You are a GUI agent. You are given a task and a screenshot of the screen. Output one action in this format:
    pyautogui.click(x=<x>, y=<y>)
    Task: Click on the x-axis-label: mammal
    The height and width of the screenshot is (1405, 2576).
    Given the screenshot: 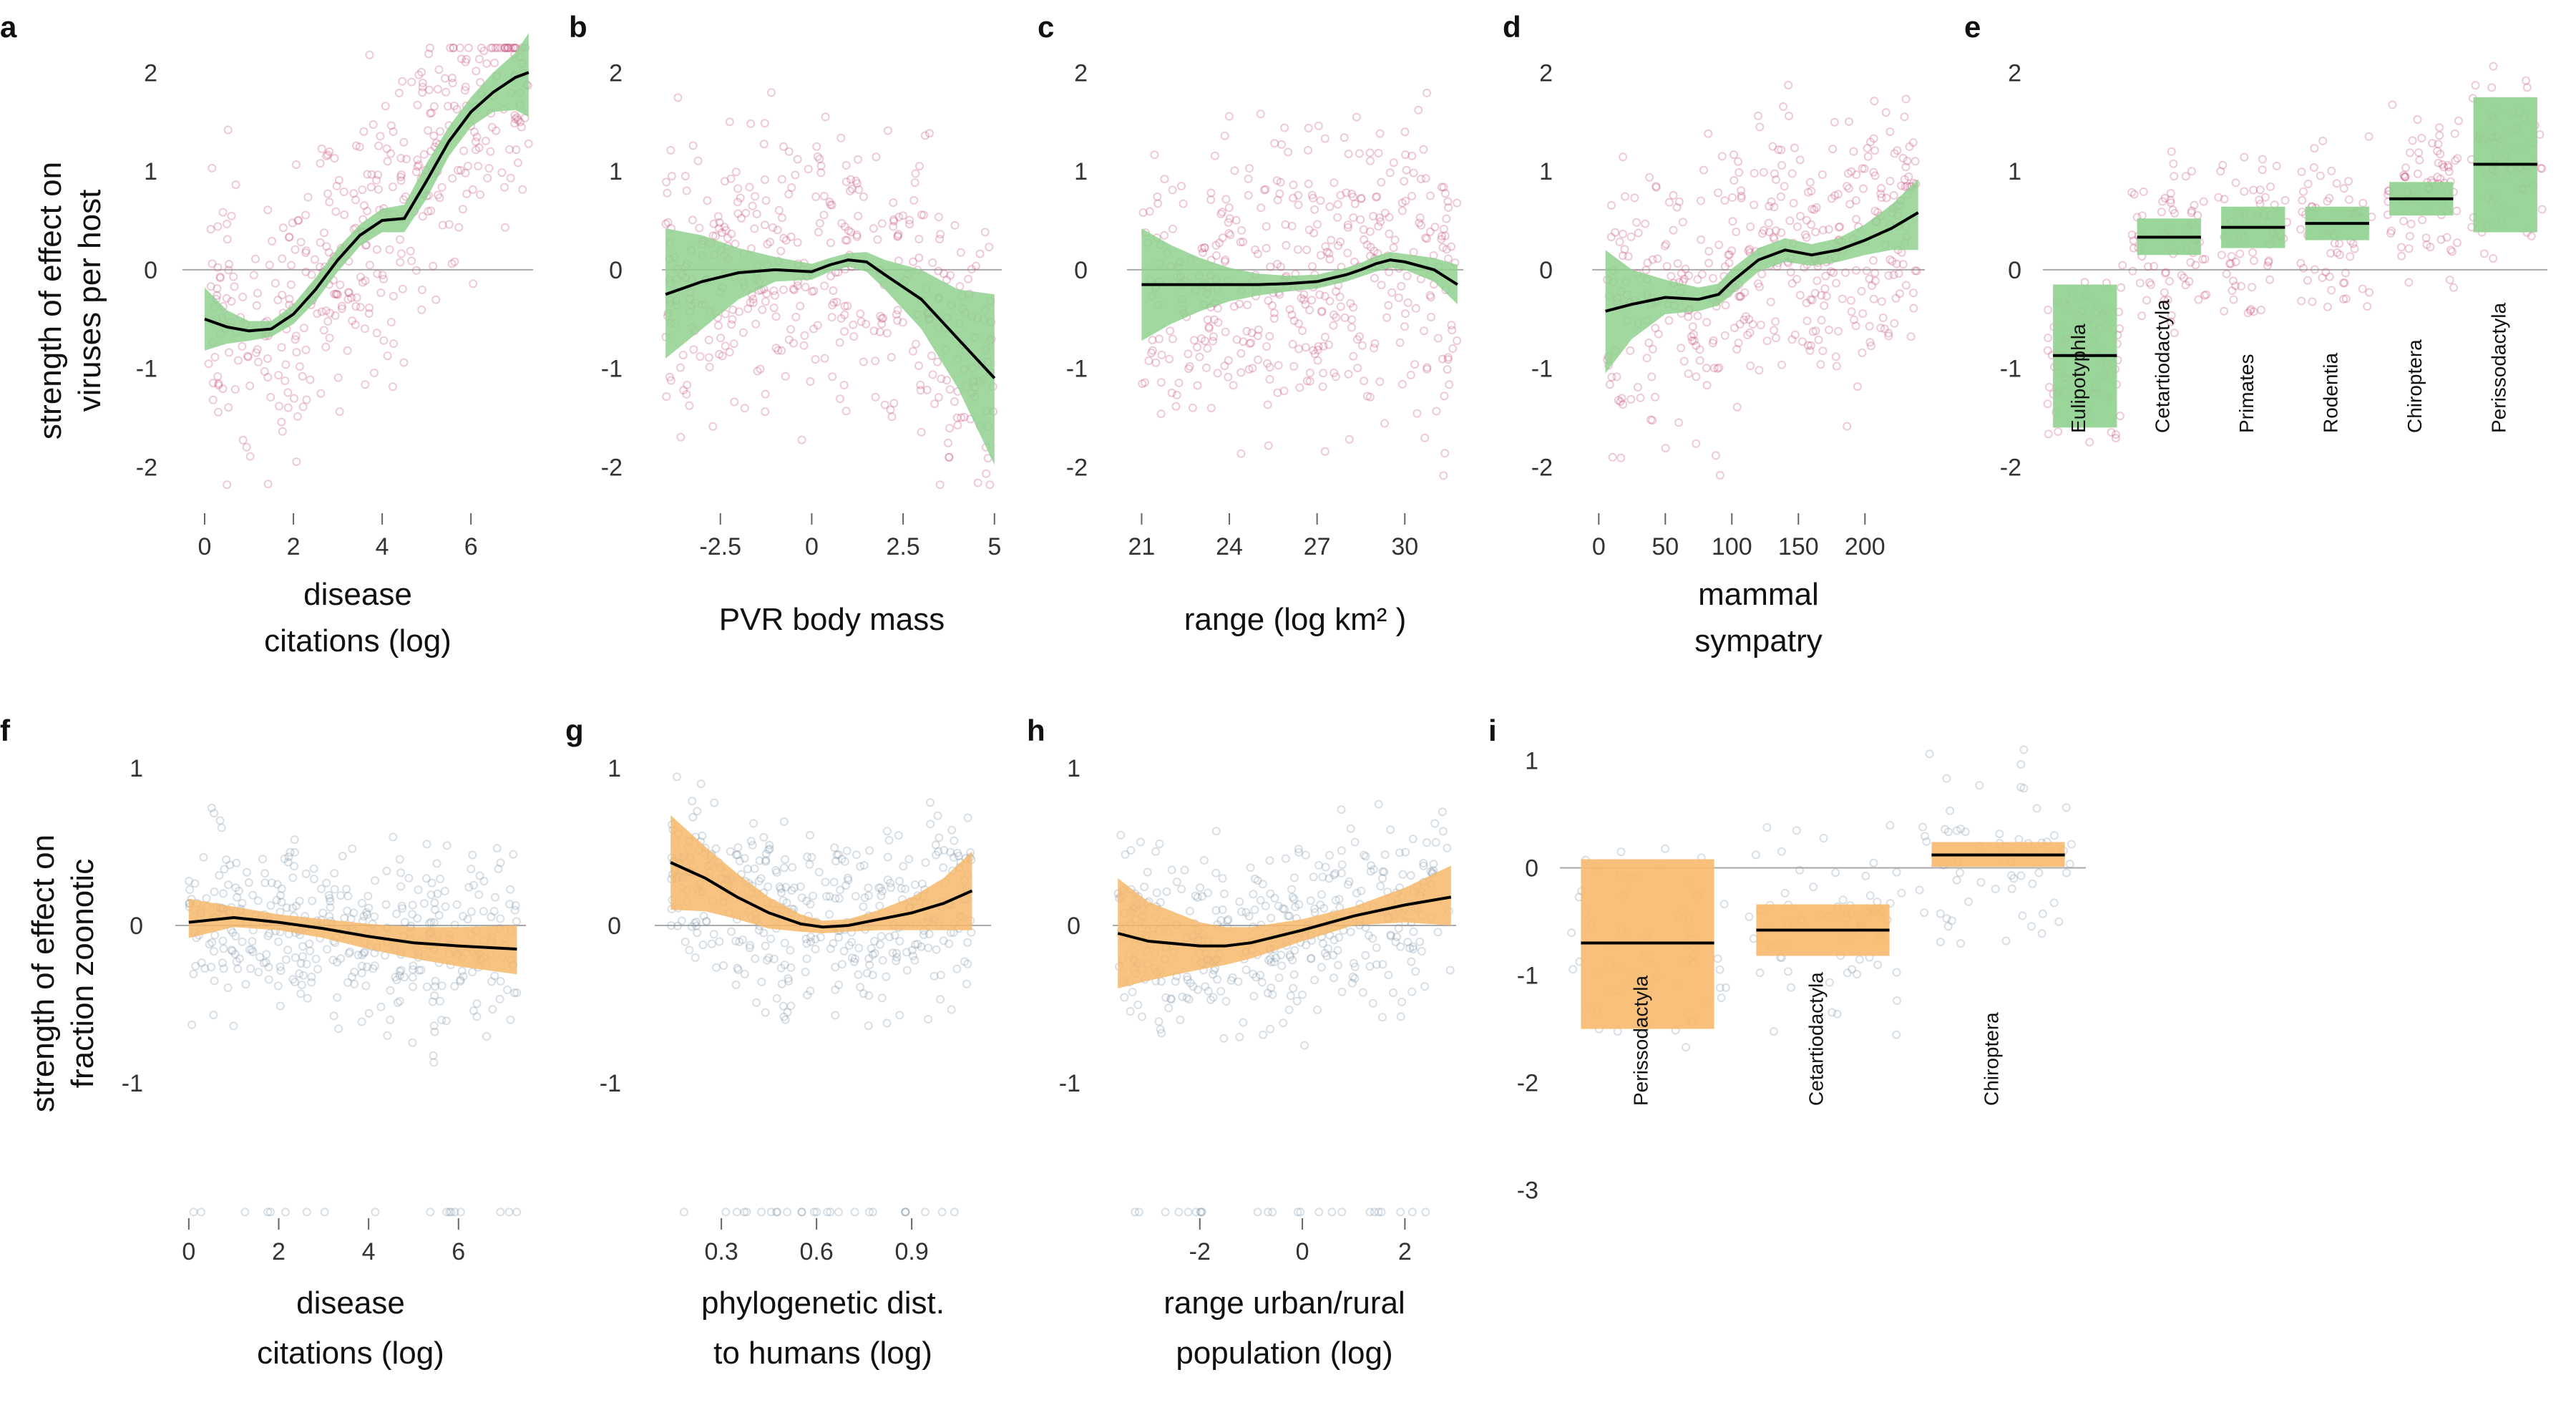 What is the action you would take?
    pyautogui.click(x=1758, y=594)
    